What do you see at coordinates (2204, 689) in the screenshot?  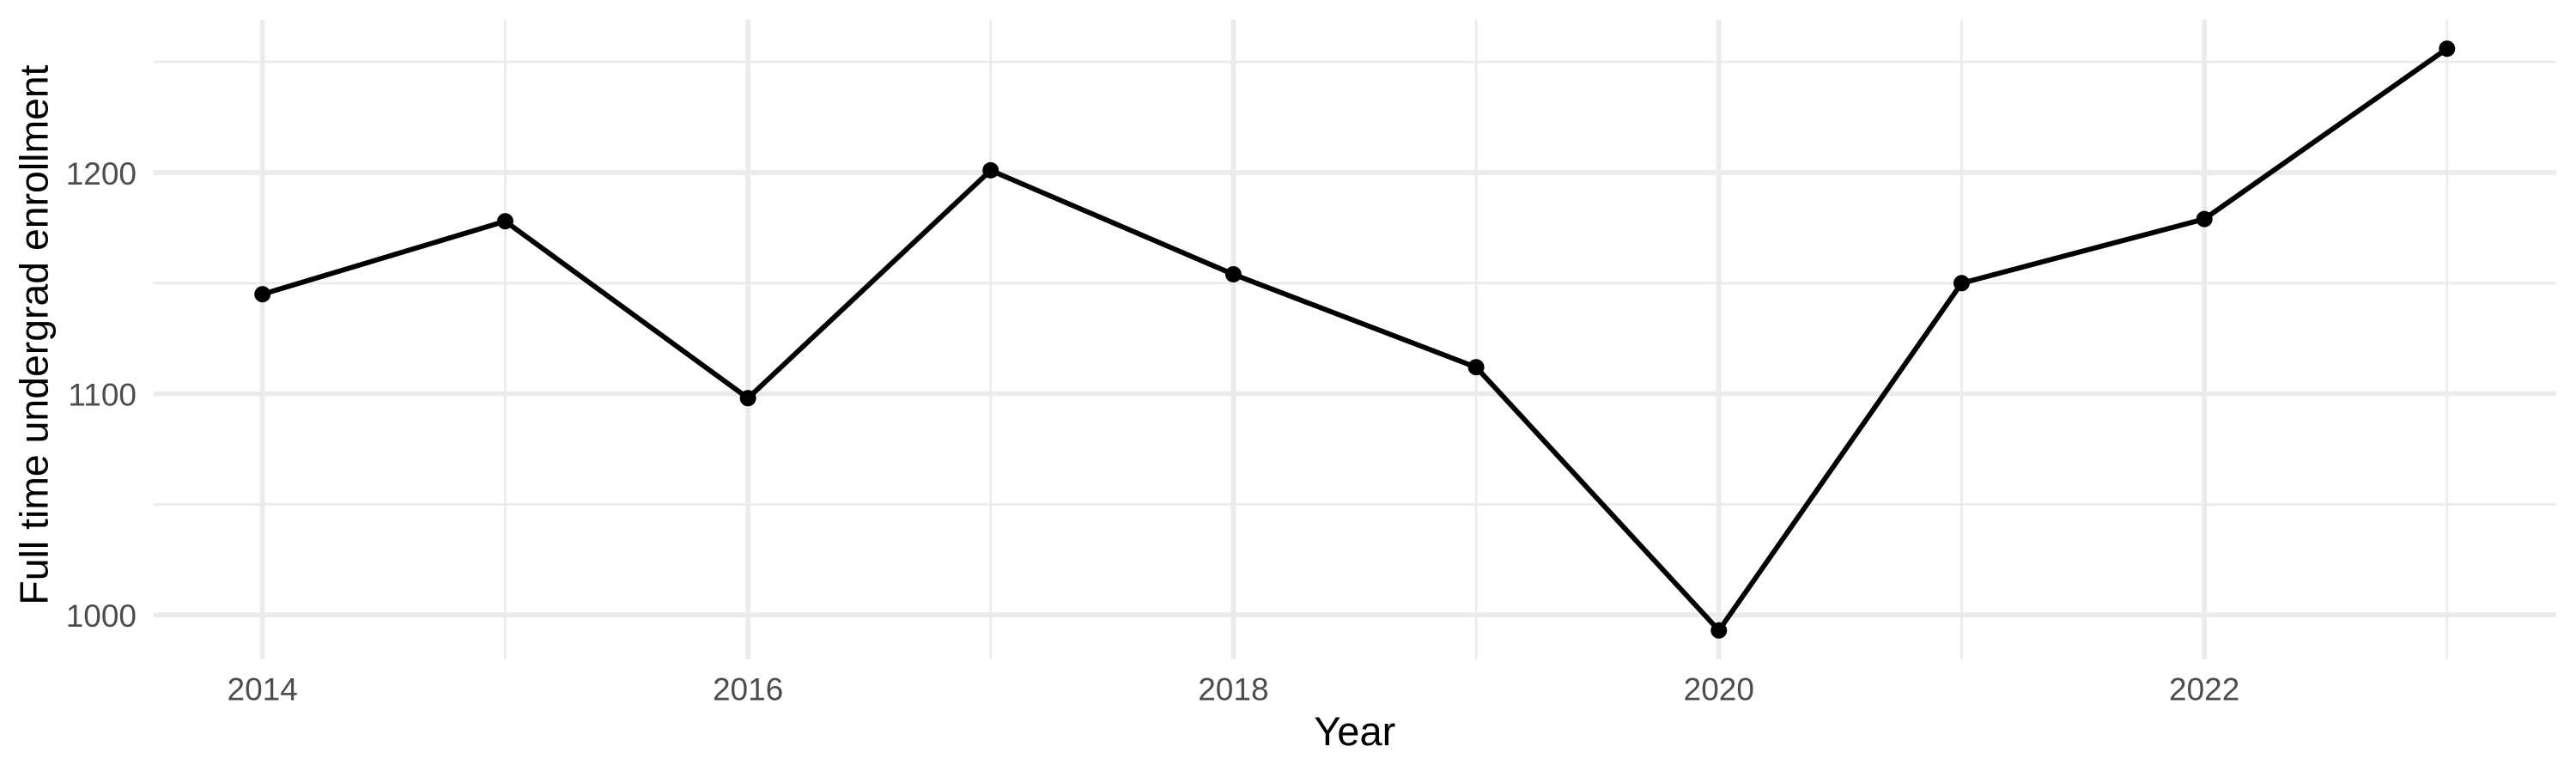 I see `svg-text: 2022` at bounding box center [2204, 689].